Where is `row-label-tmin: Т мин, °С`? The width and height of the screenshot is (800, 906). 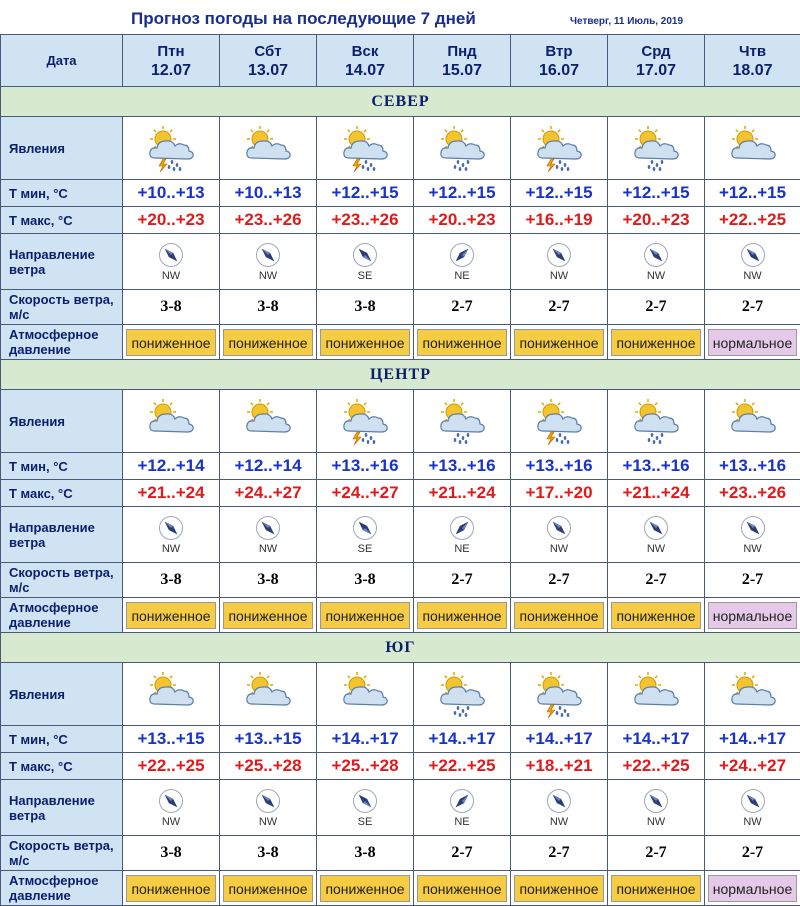 row-label-tmin: Т мин, °С is located at coordinates (62, 739).